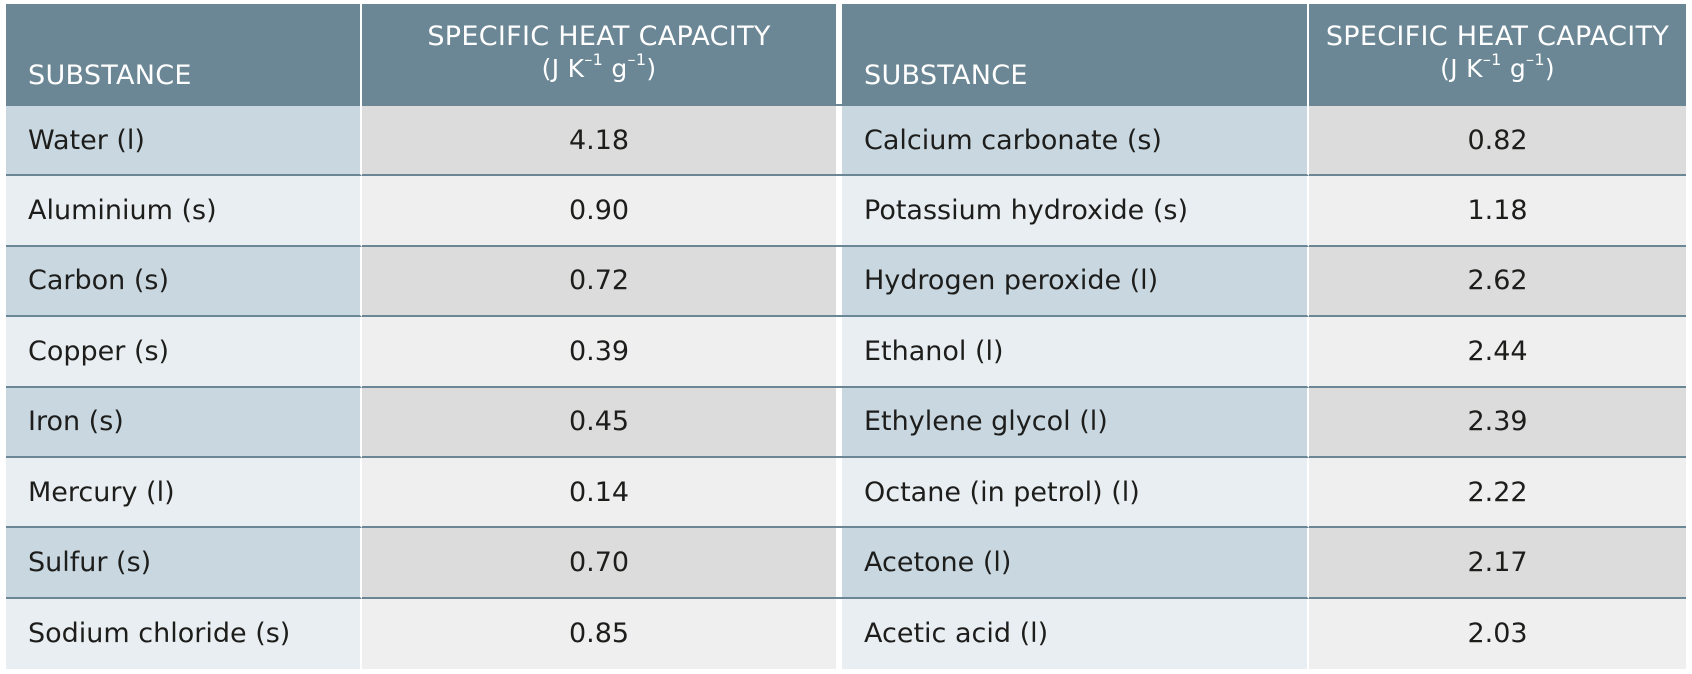 The width and height of the screenshot is (1692, 674). I want to click on table-cell-value: 0.85, so click(599, 634).